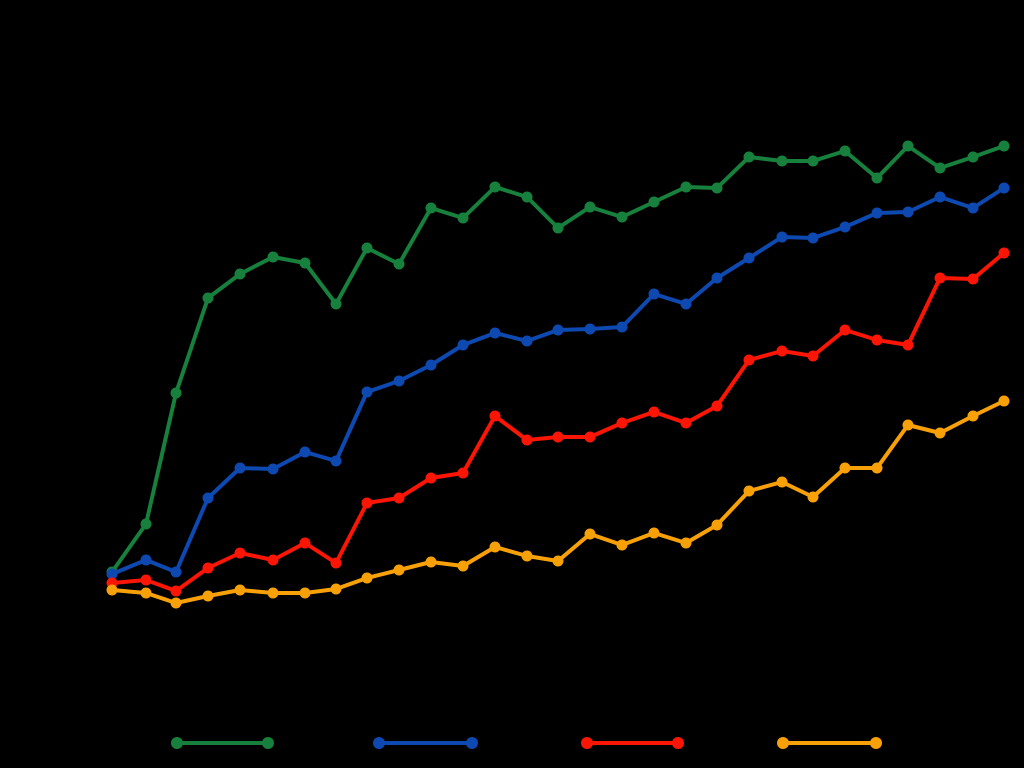  I want to click on legend-entry-green, so click(222, 743).